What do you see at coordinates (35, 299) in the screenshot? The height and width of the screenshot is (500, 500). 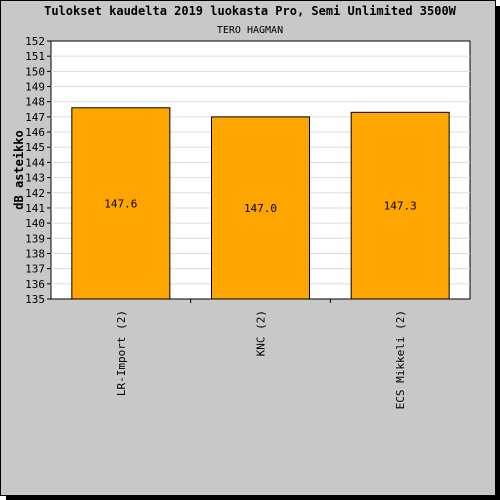 I see `y-tick-label: 135` at bounding box center [35, 299].